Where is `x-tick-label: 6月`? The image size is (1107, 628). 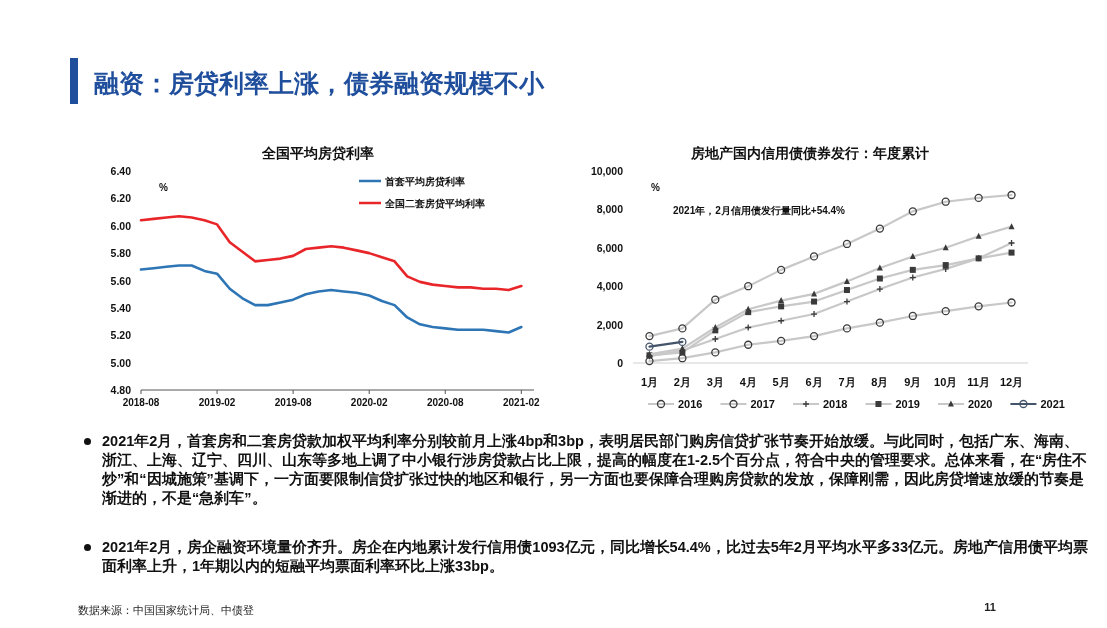 x-tick-label: 6月 is located at coordinates (814, 382).